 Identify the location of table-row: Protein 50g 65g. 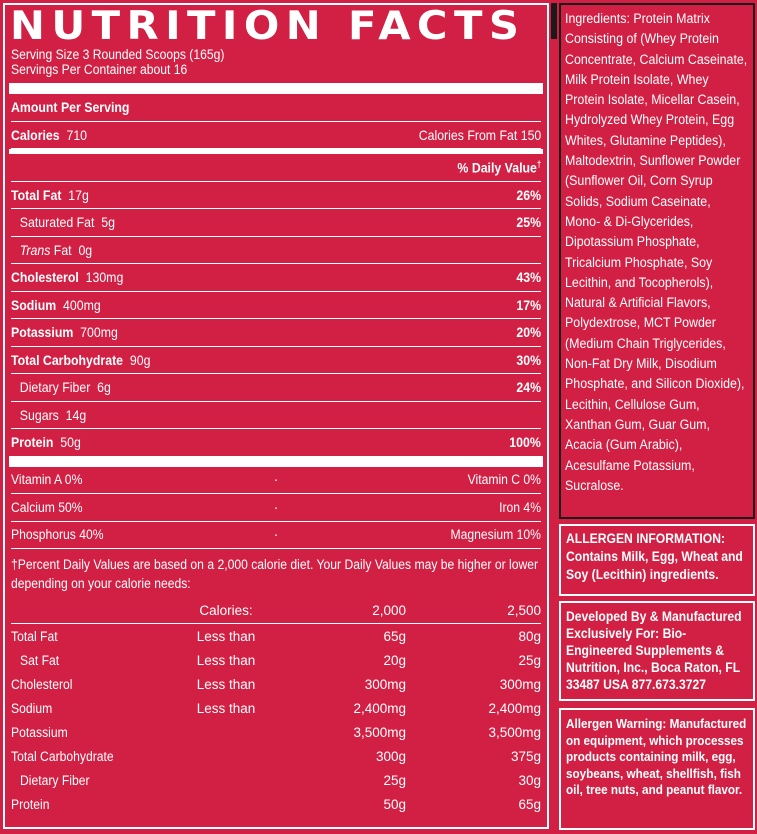
(276, 804).